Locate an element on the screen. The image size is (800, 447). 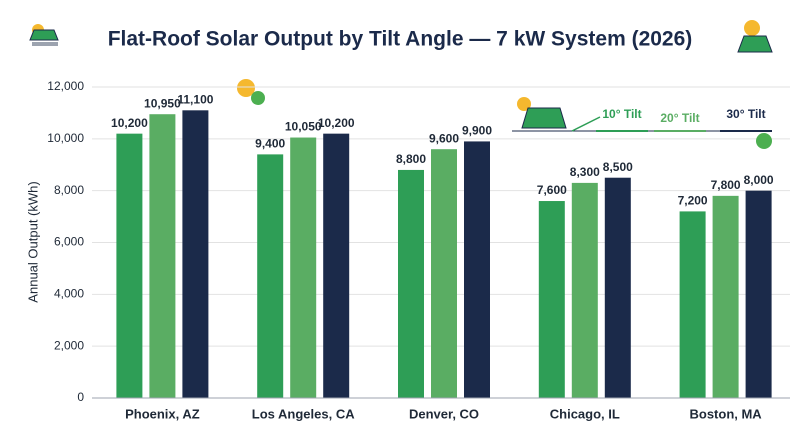
y-tick-label: 6,000 is located at coordinates (69, 242).